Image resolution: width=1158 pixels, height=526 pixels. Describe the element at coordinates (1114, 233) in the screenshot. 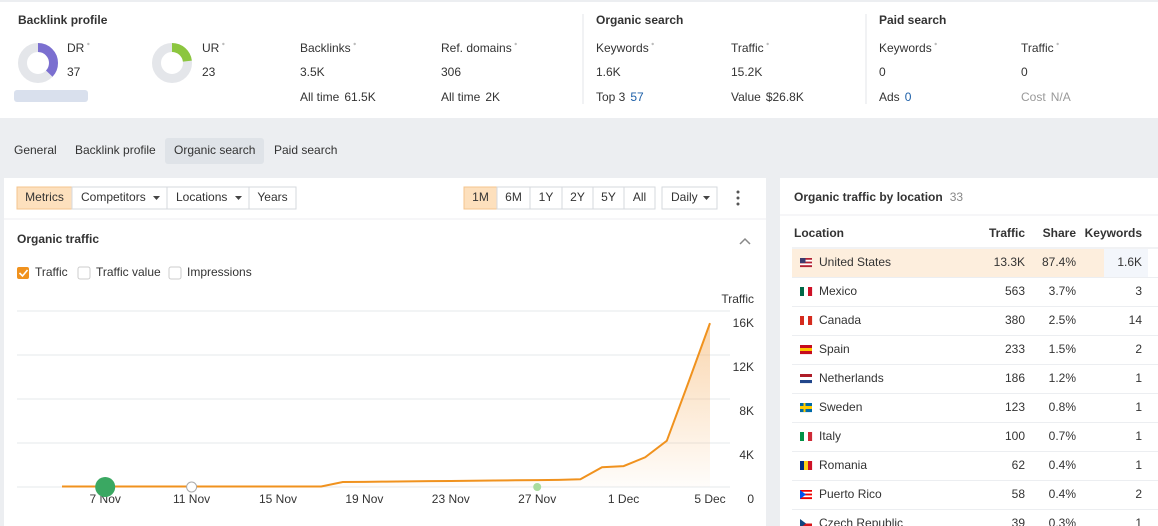

I see `column-header: Keywords` at that location.